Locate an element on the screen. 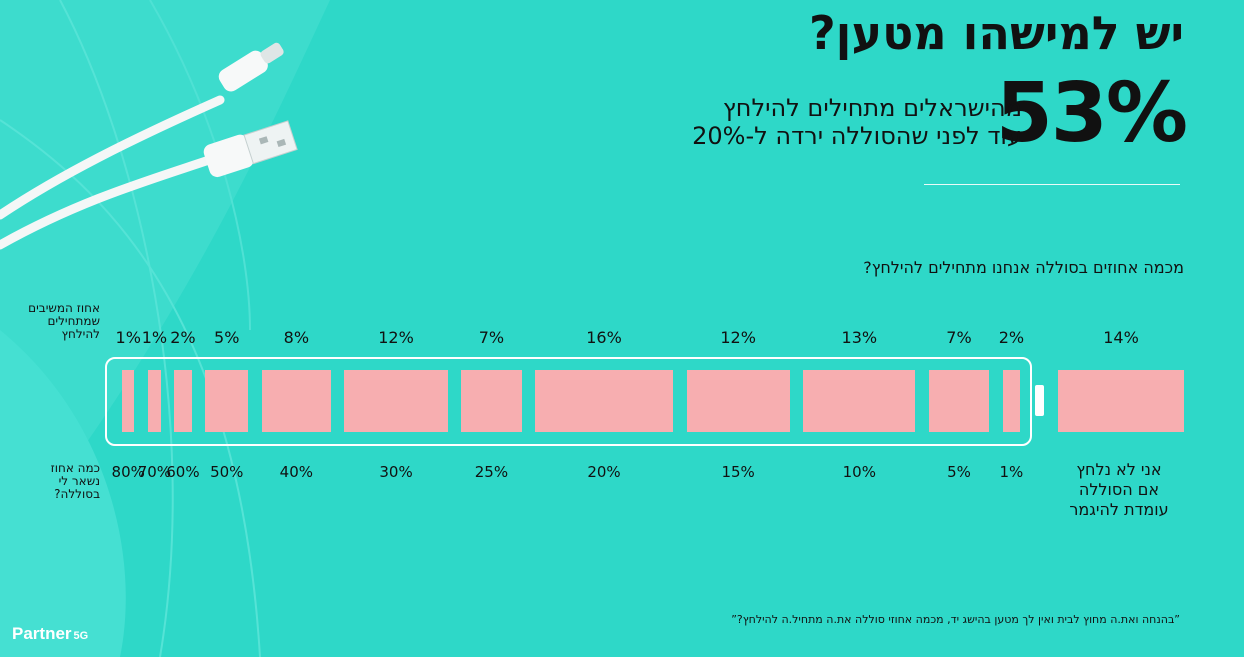 Image resolution: width=1244 pixels, height=657 pixels. headline-text-line2: עוד לפני שהסוללה ירדה ל-20% is located at coordinates (857, 136).